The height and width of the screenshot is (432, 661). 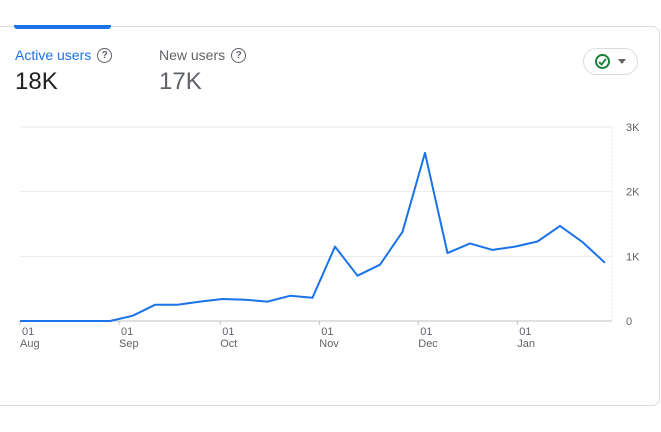 I want to click on x-tick-month: Nov, so click(x=329, y=344).